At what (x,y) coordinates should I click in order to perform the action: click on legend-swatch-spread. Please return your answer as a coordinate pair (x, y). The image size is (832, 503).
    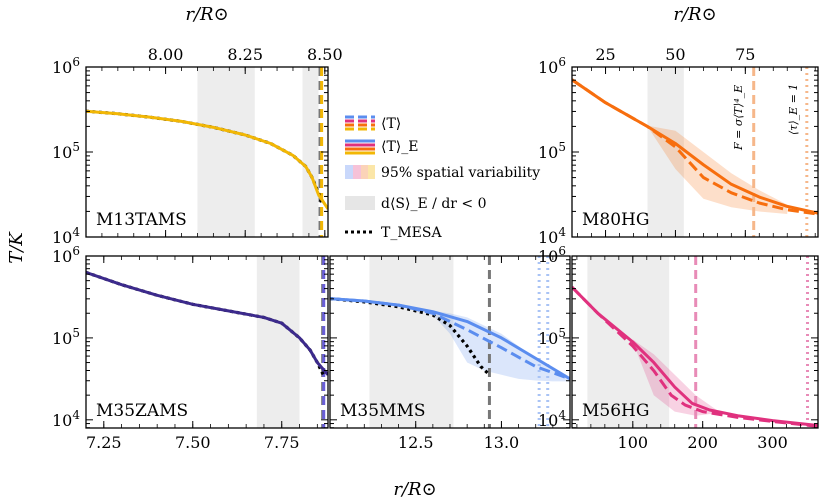
    Looking at the image, I should click on (360, 172).